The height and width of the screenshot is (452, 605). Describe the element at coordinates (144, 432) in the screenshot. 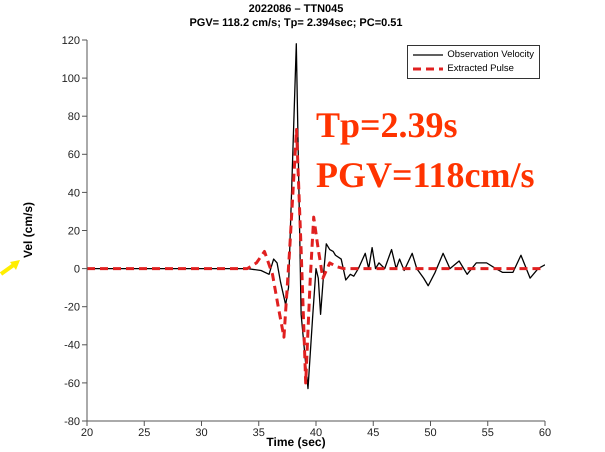

I see `x-tick-label: 25` at that location.